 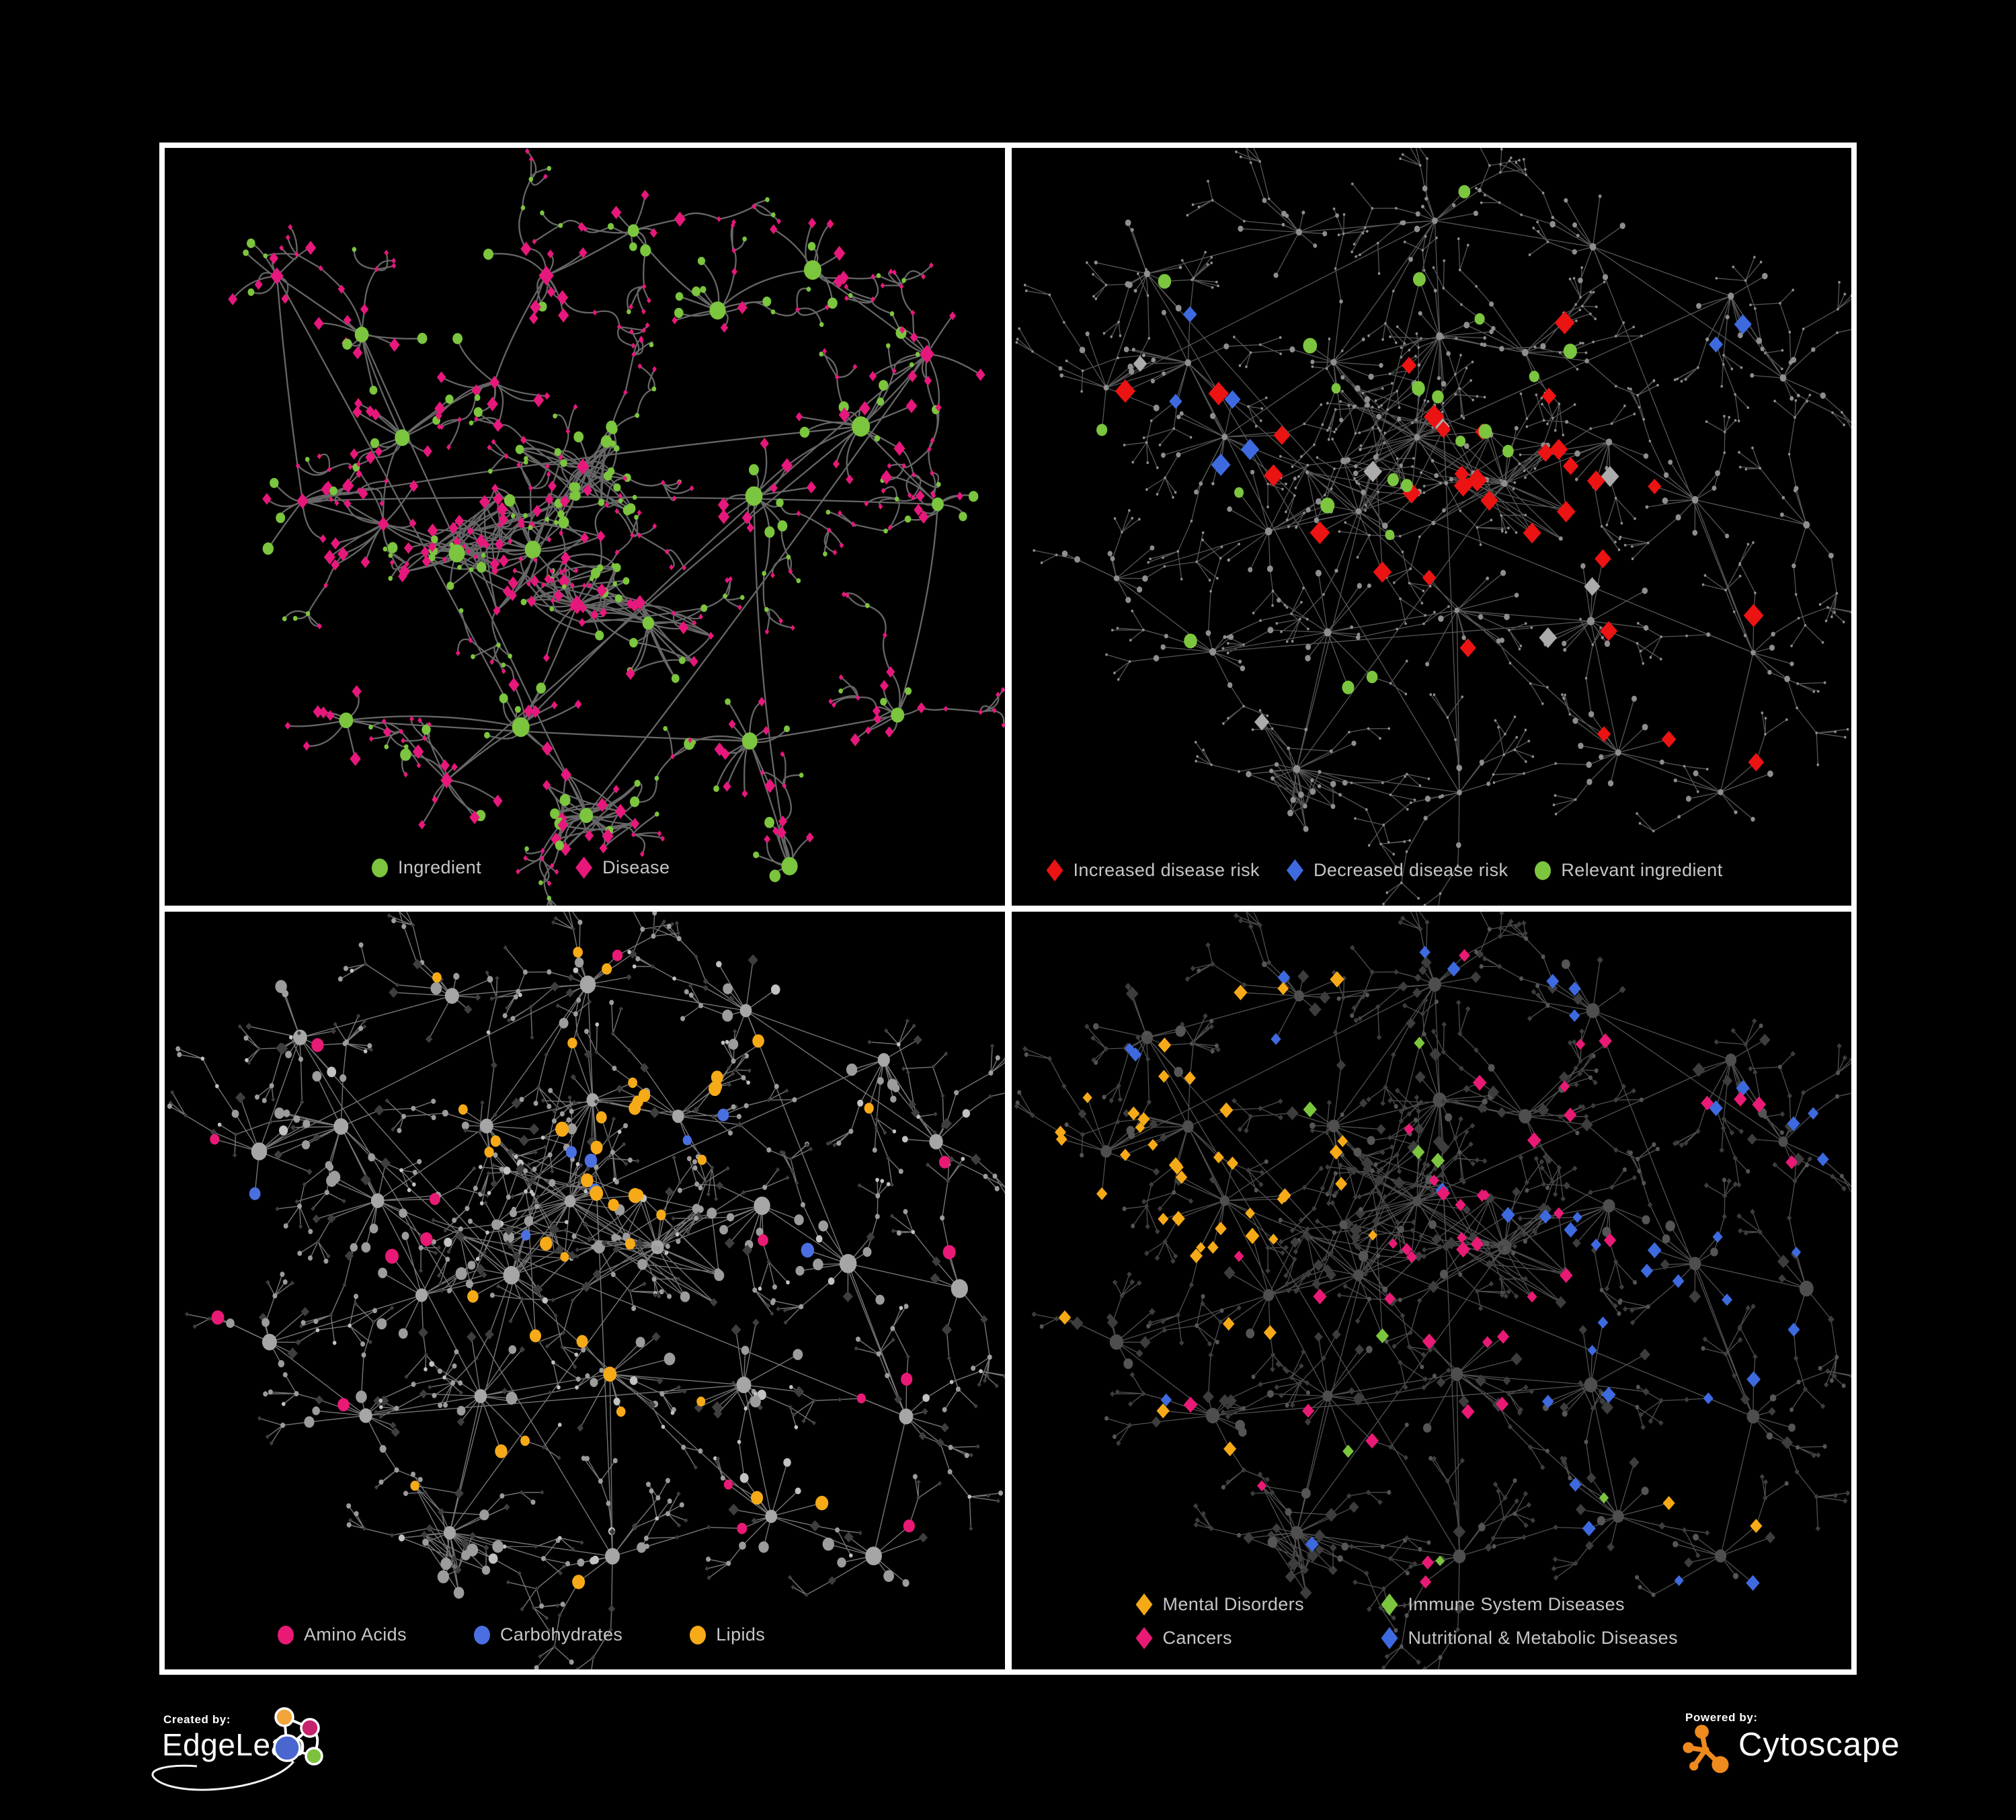 I want to click on legend-item-mental-disorders: Mental Disorders, so click(x=1258, y=1604).